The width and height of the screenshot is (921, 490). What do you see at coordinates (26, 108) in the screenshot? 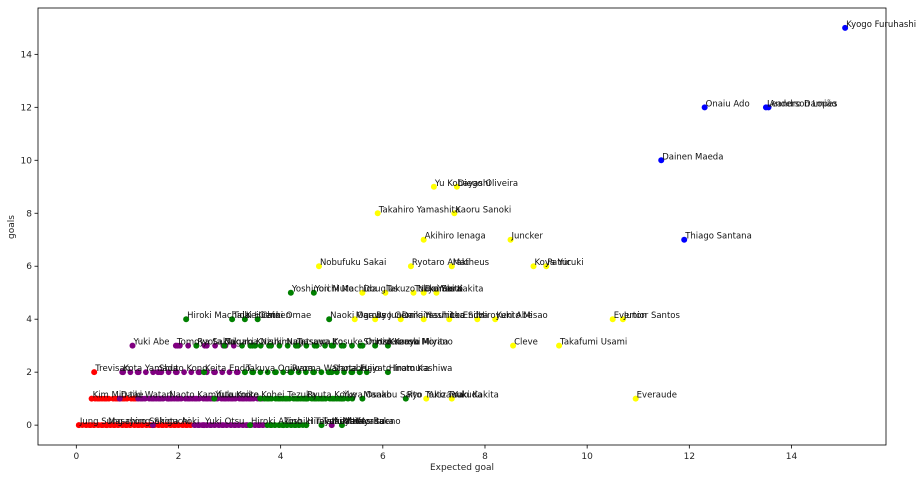
I see `y-tick-label: 12` at bounding box center [26, 108].